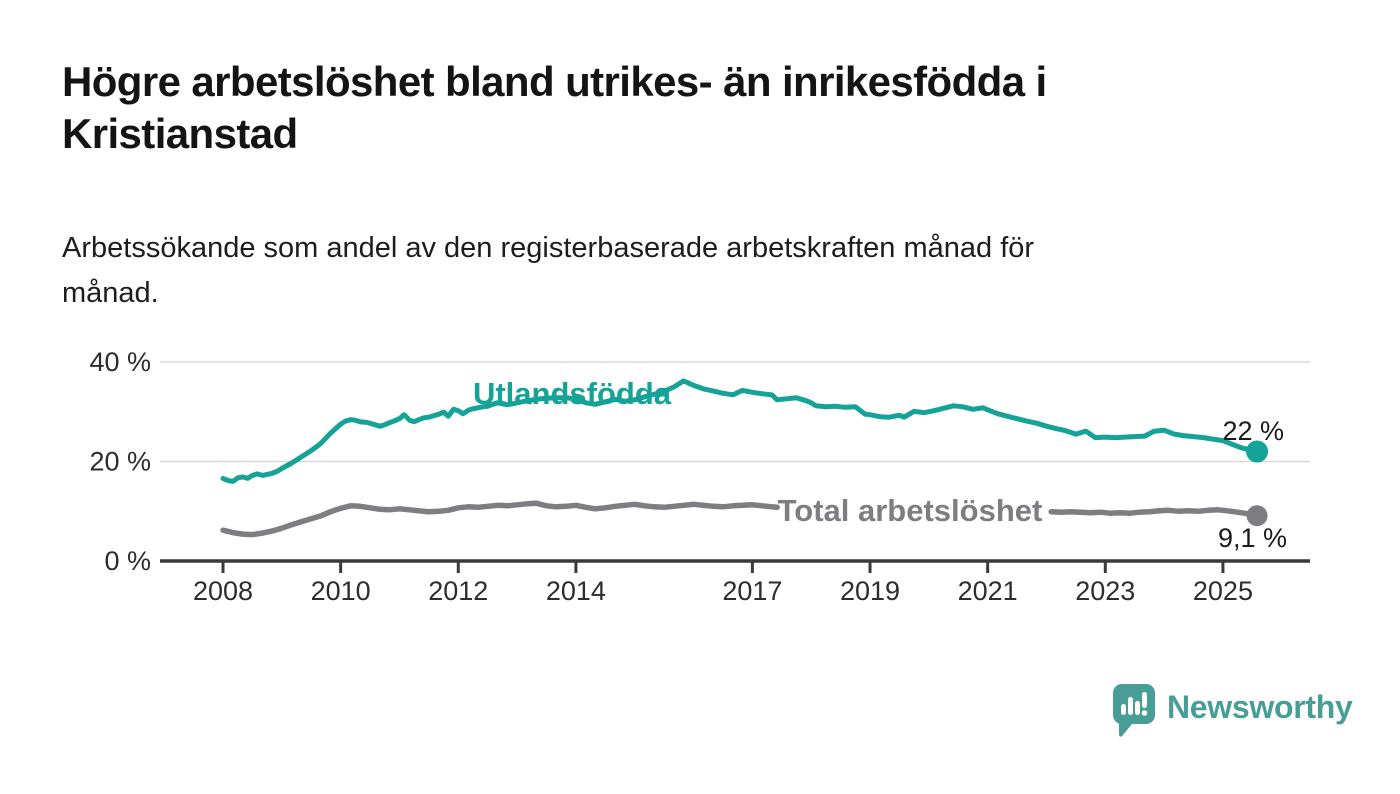  Describe the element at coordinates (870, 591) in the screenshot. I see `x-tick-label-2019: 2019` at that location.